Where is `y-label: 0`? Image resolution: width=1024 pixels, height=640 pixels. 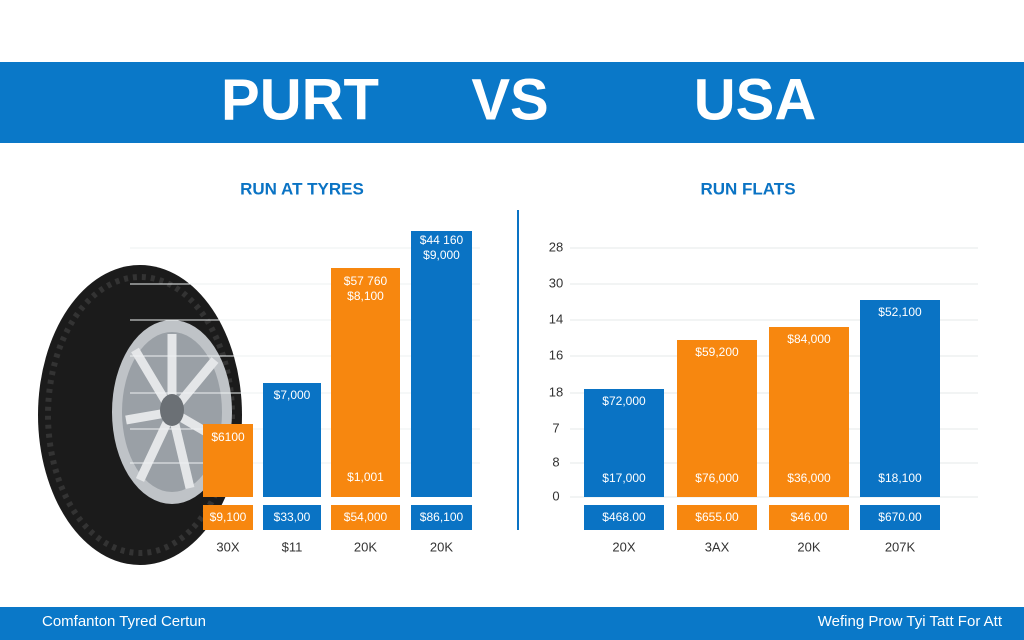
y-label: 0 is located at coordinates (555, 495).